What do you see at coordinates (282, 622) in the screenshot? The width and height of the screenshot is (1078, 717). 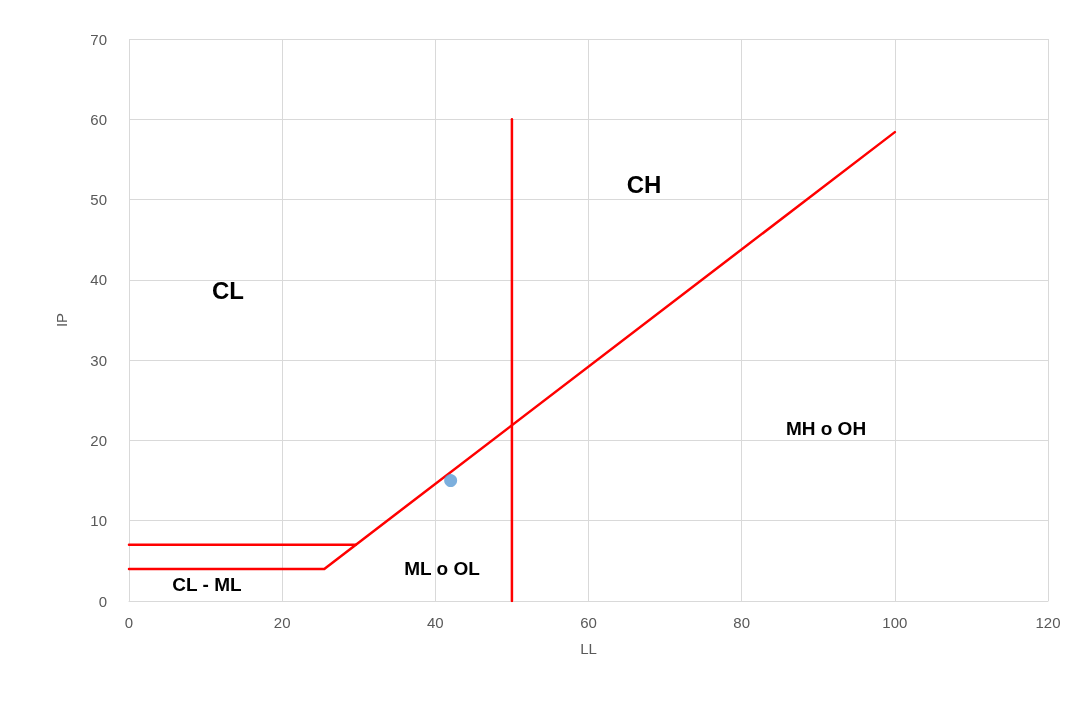 I see `x-tick-label: 20` at bounding box center [282, 622].